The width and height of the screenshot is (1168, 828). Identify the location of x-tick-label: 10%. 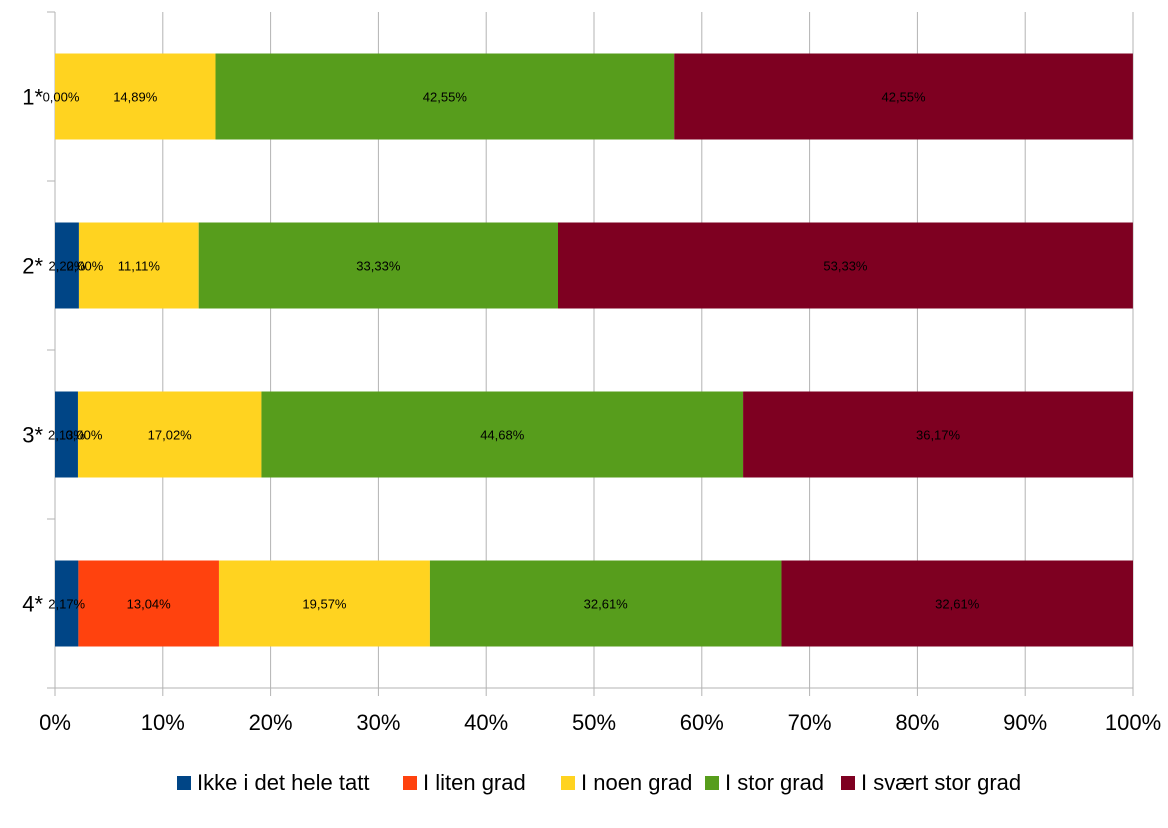
(163, 722).